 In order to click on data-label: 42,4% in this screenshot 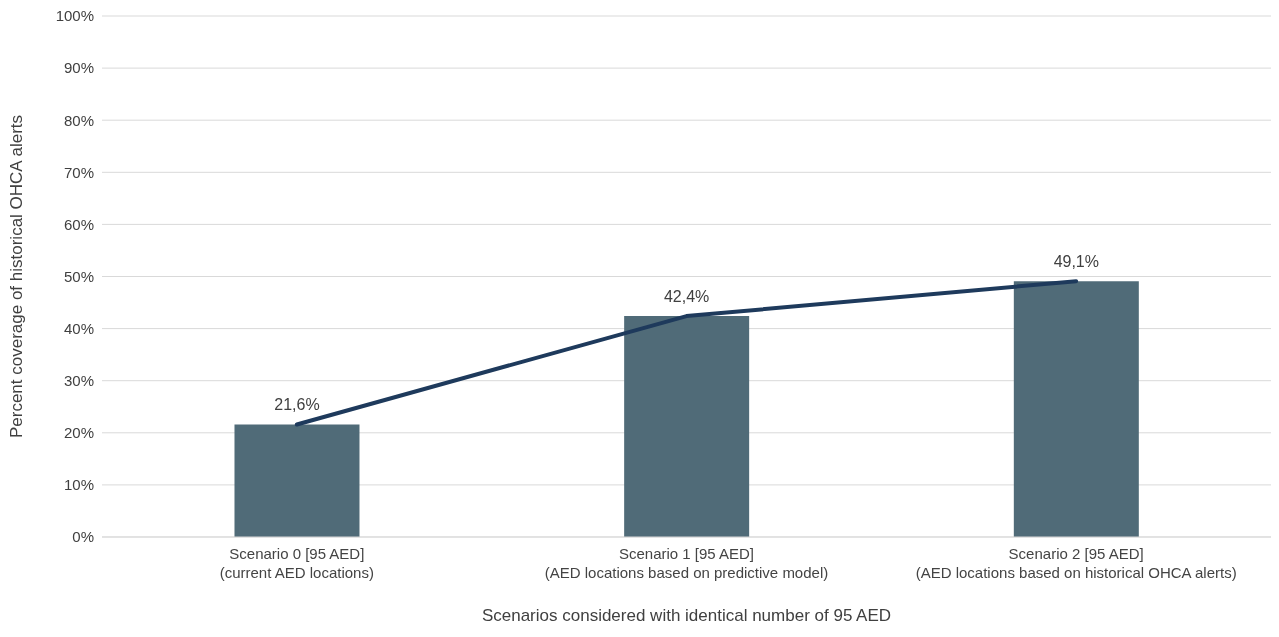, I will do `click(686, 297)`.